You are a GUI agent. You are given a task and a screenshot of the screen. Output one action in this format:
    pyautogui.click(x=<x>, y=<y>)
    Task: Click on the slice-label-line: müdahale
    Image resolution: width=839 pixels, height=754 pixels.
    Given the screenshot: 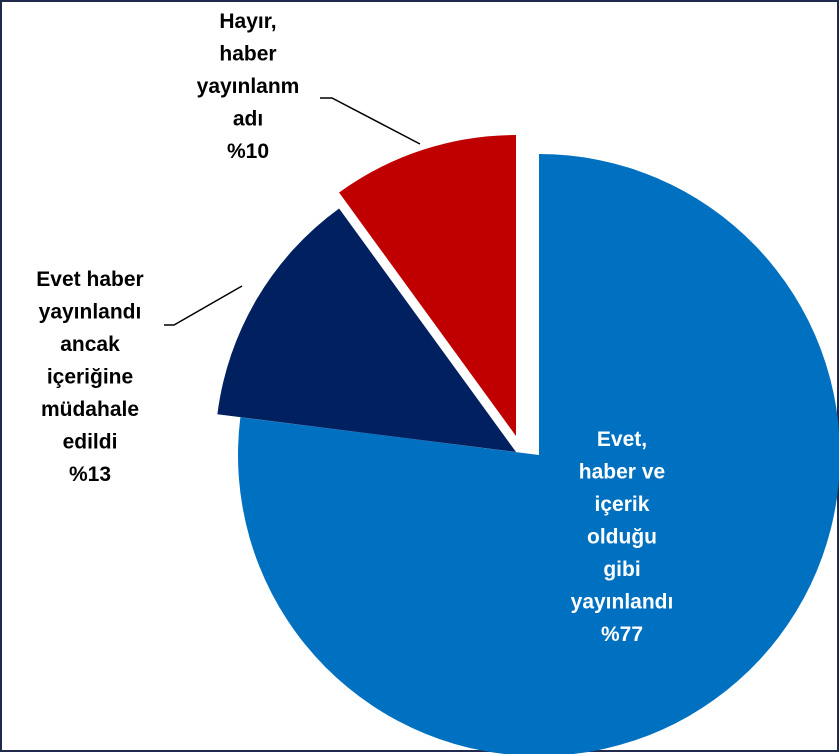 What is the action you would take?
    pyautogui.click(x=90, y=409)
    